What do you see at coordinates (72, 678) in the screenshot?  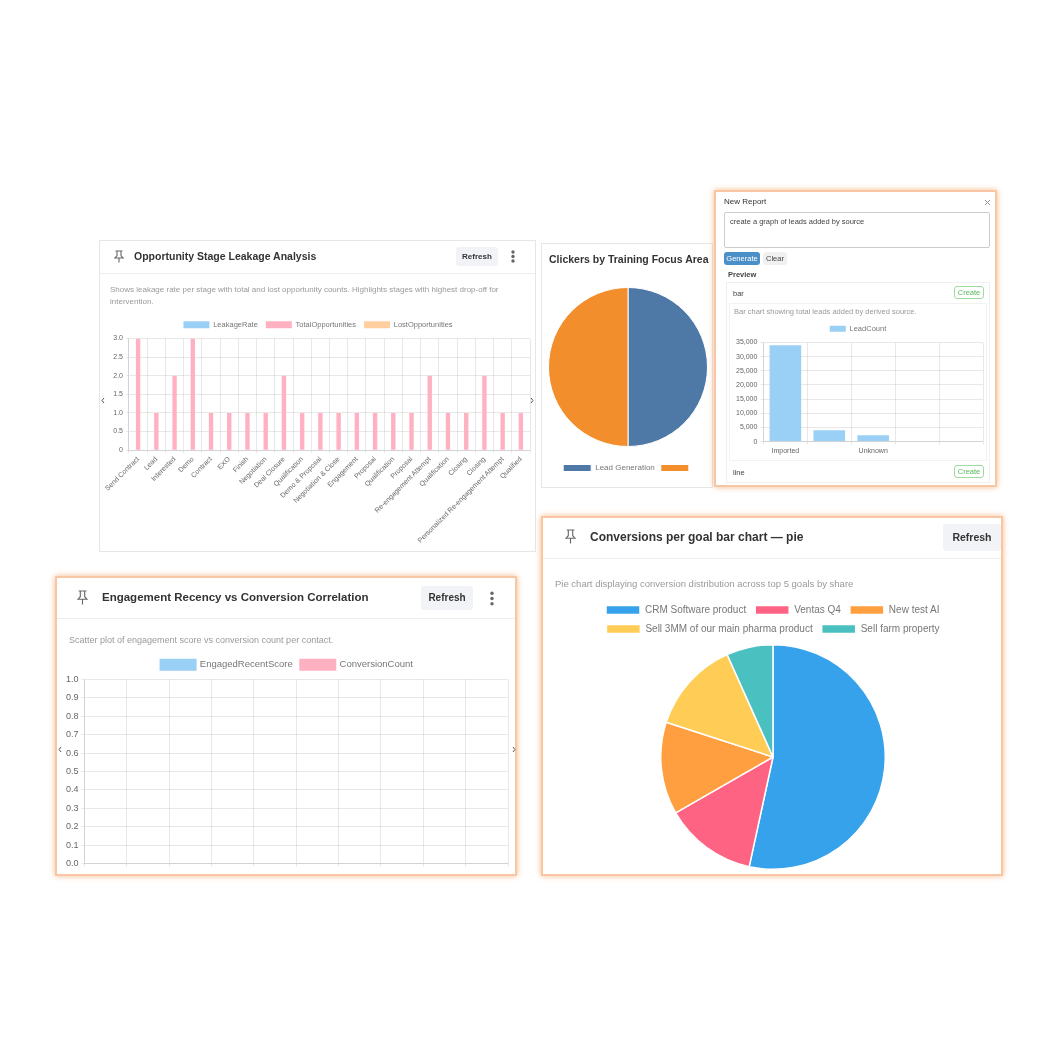 I see `y-tick-label: 1.0` at bounding box center [72, 678].